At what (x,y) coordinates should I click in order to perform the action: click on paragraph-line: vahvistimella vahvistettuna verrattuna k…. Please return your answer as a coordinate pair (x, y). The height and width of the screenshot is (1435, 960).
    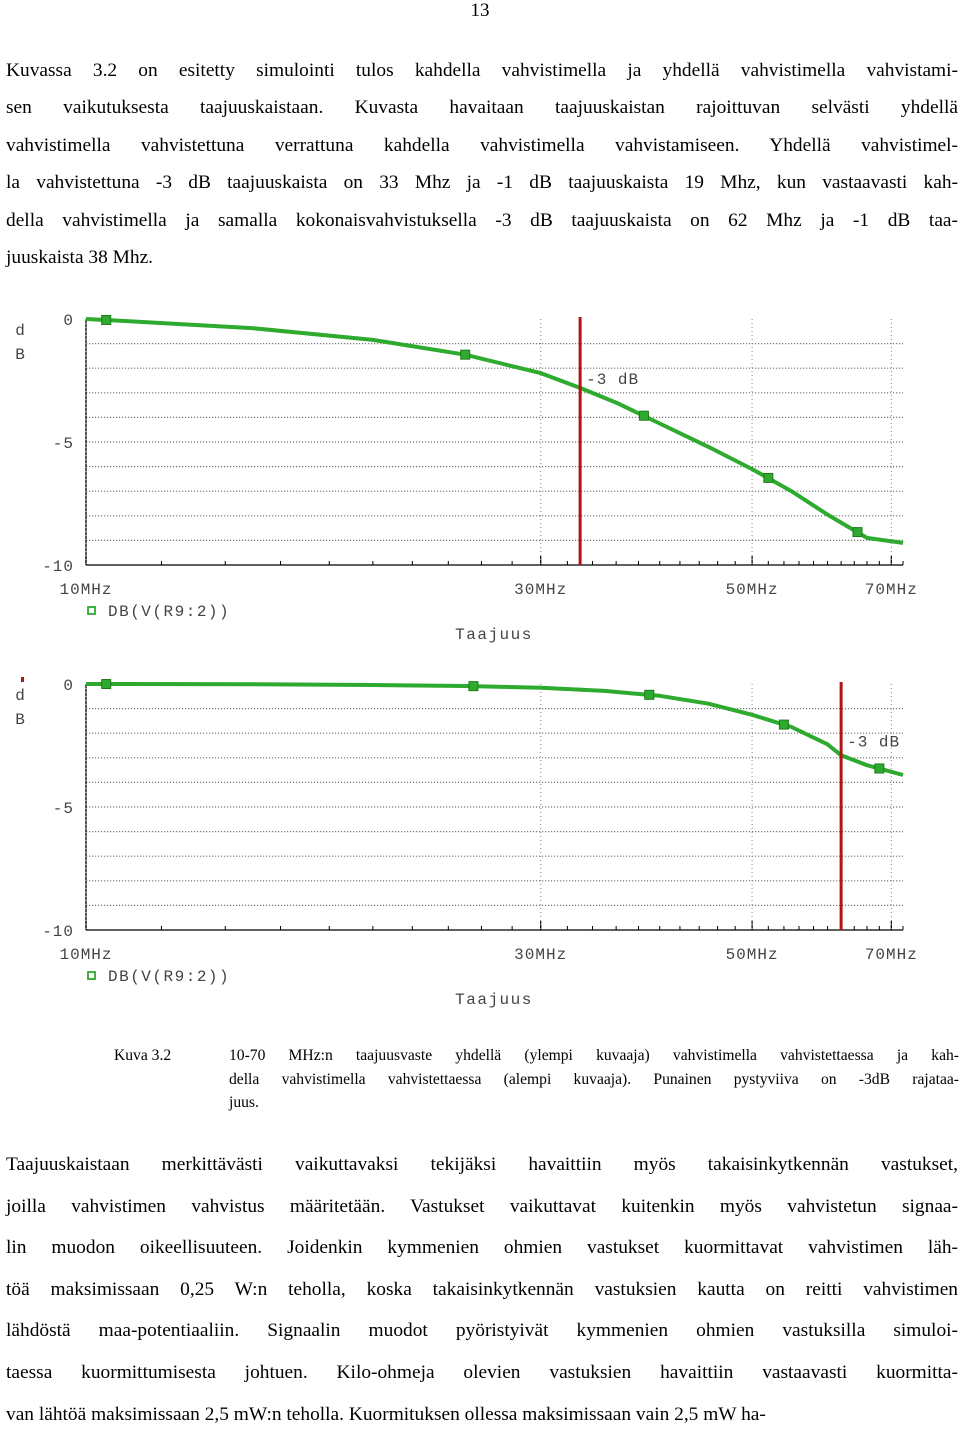
    Looking at the image, I should click on (482, 145).